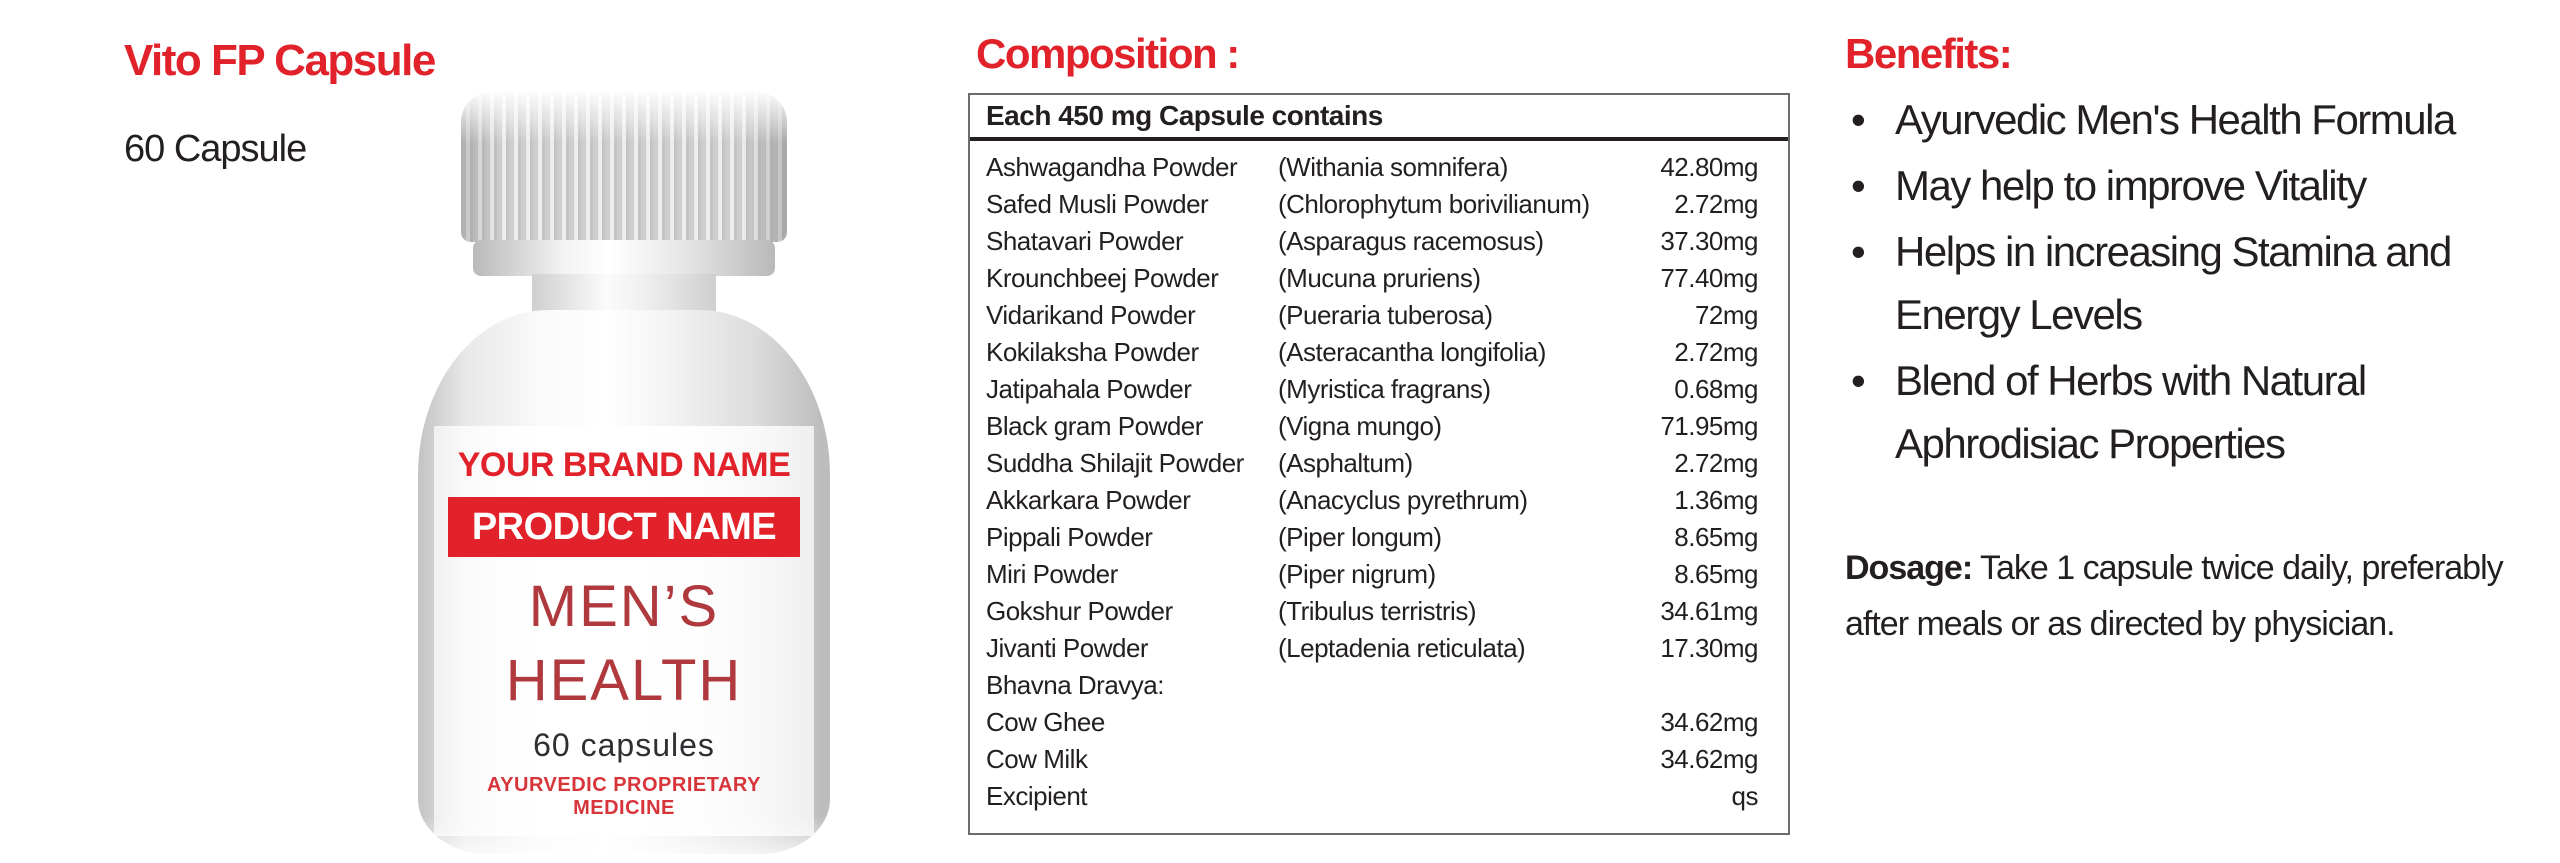 This screenshot has height=863, width=2560. What do you see at coordinates (1393, 167) in the screenshot?
I see `ingredient-botanical-name: (Withania somnifera)` at bounding box center [1393, 167].